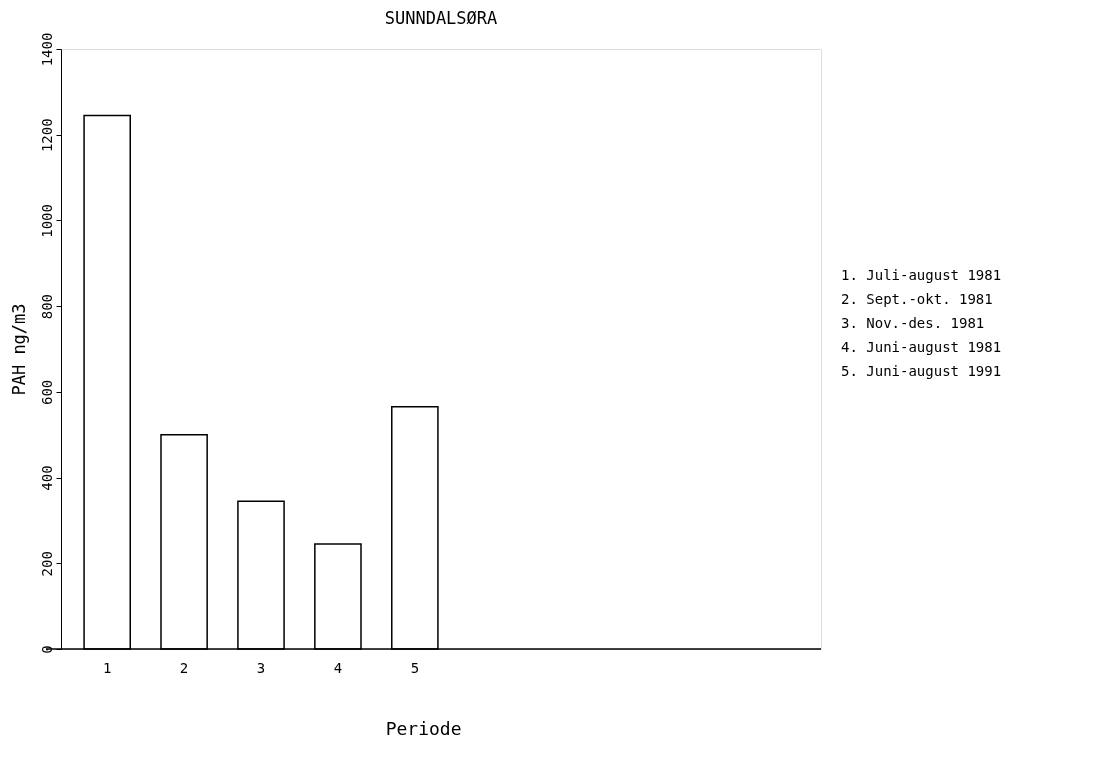  What do you see at coordinates (917, 299) in the screenshot?
I see `text: 2. Sept.-okt. 1981` at bounding box center [917, 299].